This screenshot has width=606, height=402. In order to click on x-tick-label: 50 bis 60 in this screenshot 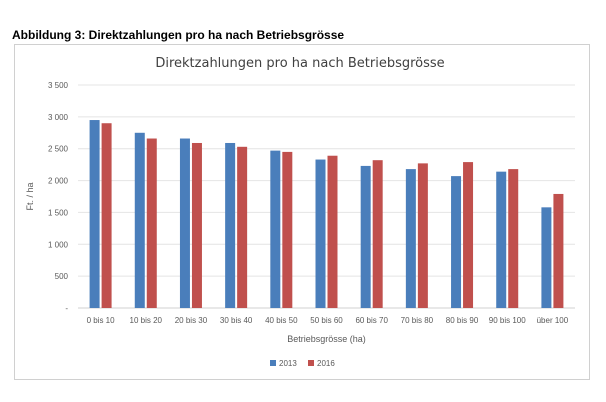, I will do `click(326, 320)`.